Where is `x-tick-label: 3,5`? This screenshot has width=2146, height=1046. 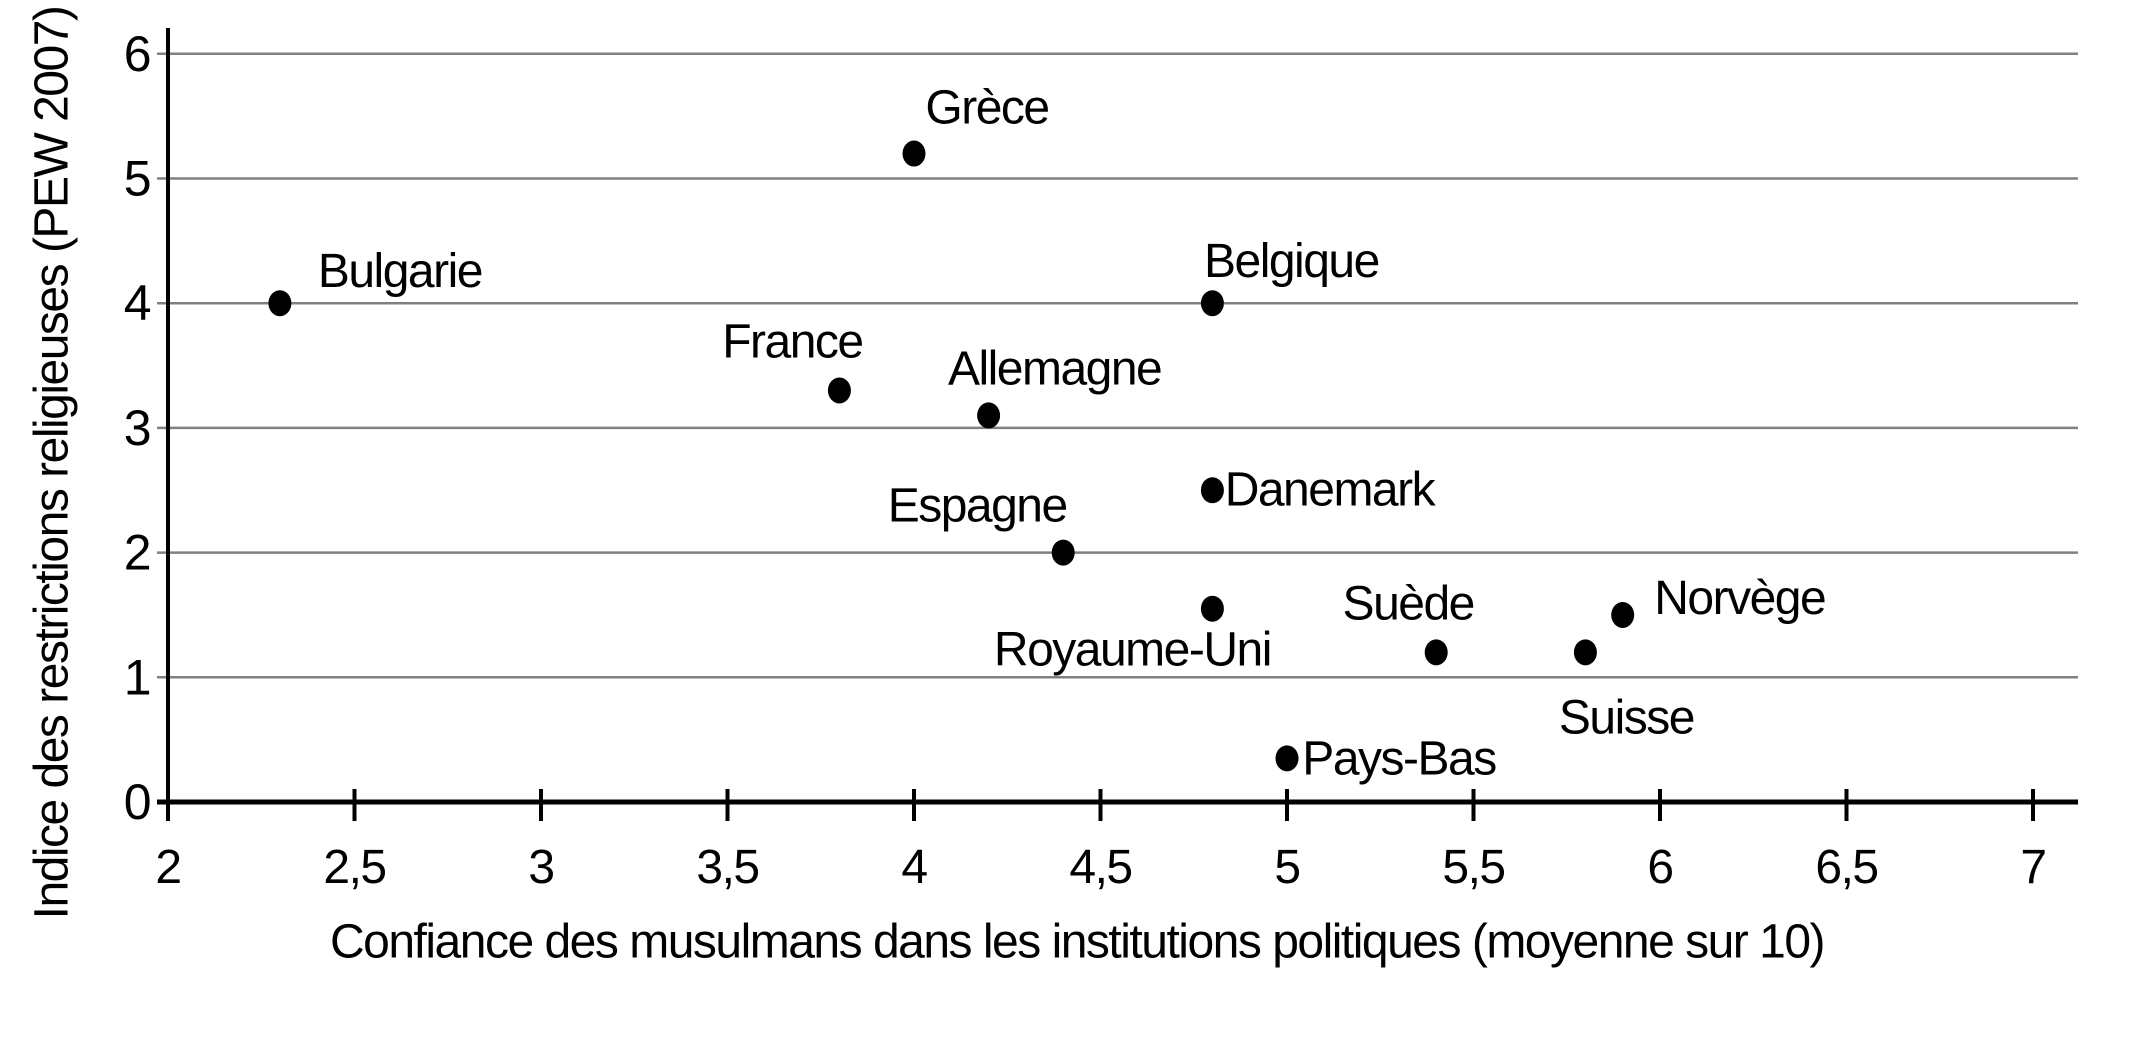
x-tick-label: 3,5 is located at coordinates (727, 867).